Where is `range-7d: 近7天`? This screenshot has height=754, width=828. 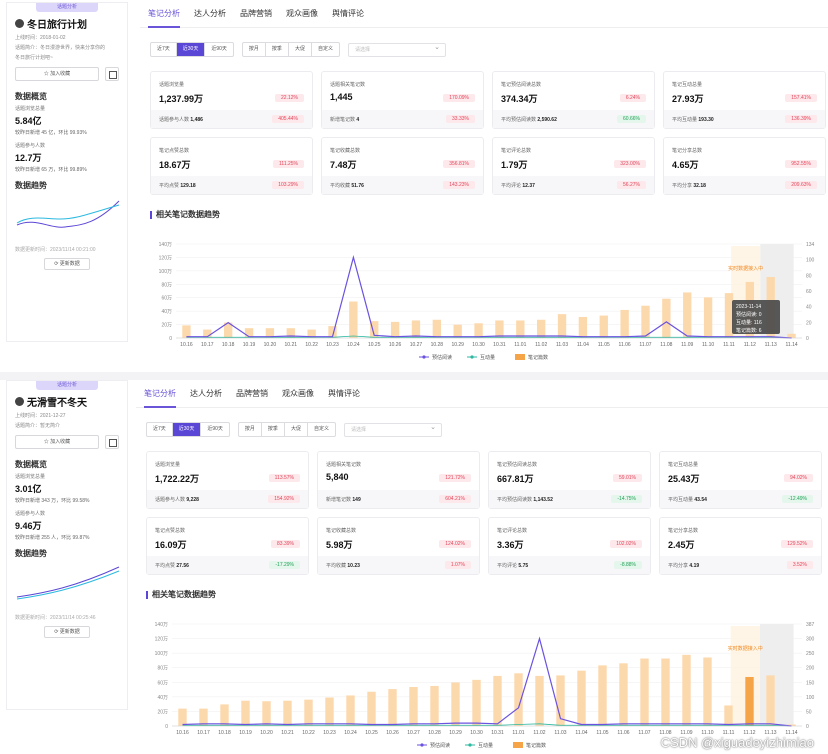
range-7d: 近7天 is located at coordinates (164, 49).